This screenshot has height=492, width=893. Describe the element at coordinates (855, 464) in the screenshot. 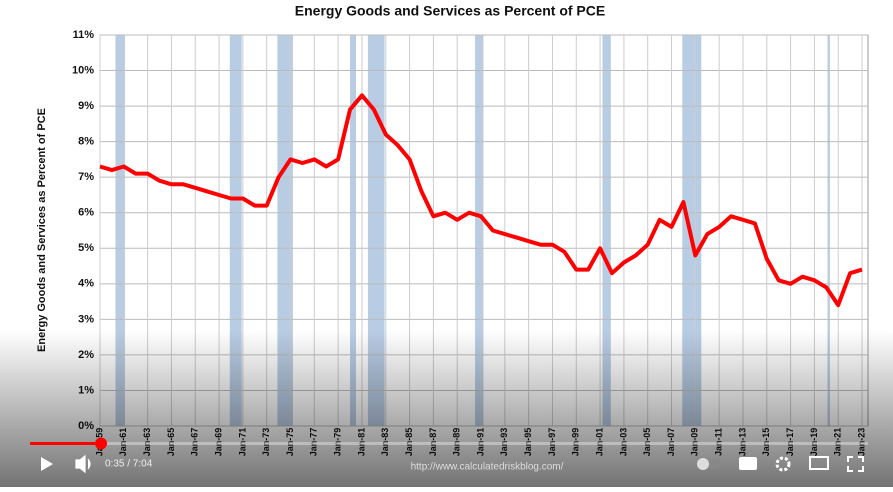

I see `fullscreen-button` at that location.